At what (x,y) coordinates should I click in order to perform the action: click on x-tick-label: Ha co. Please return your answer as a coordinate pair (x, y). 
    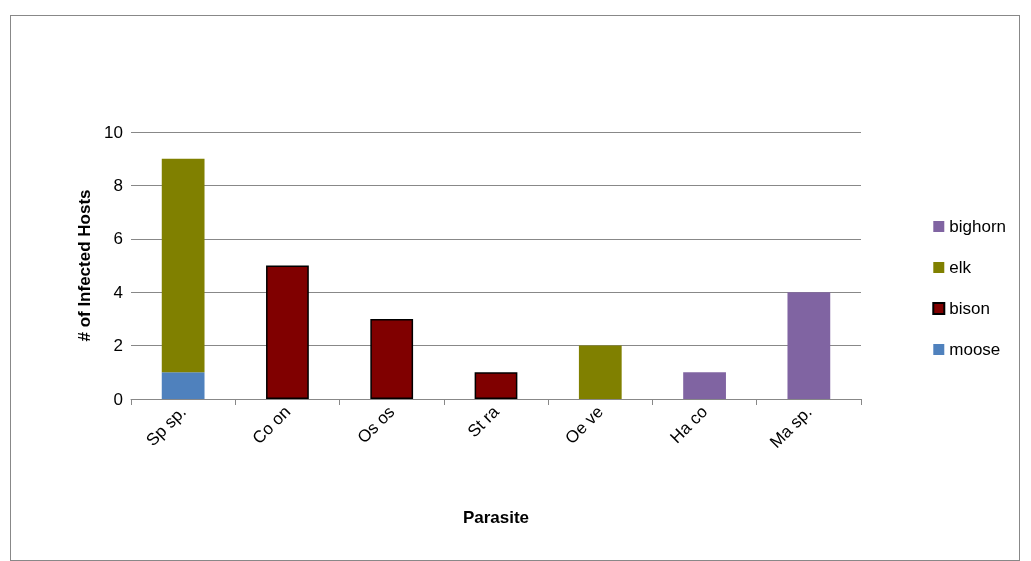
    Looking at the image, I should click on (689, 425).